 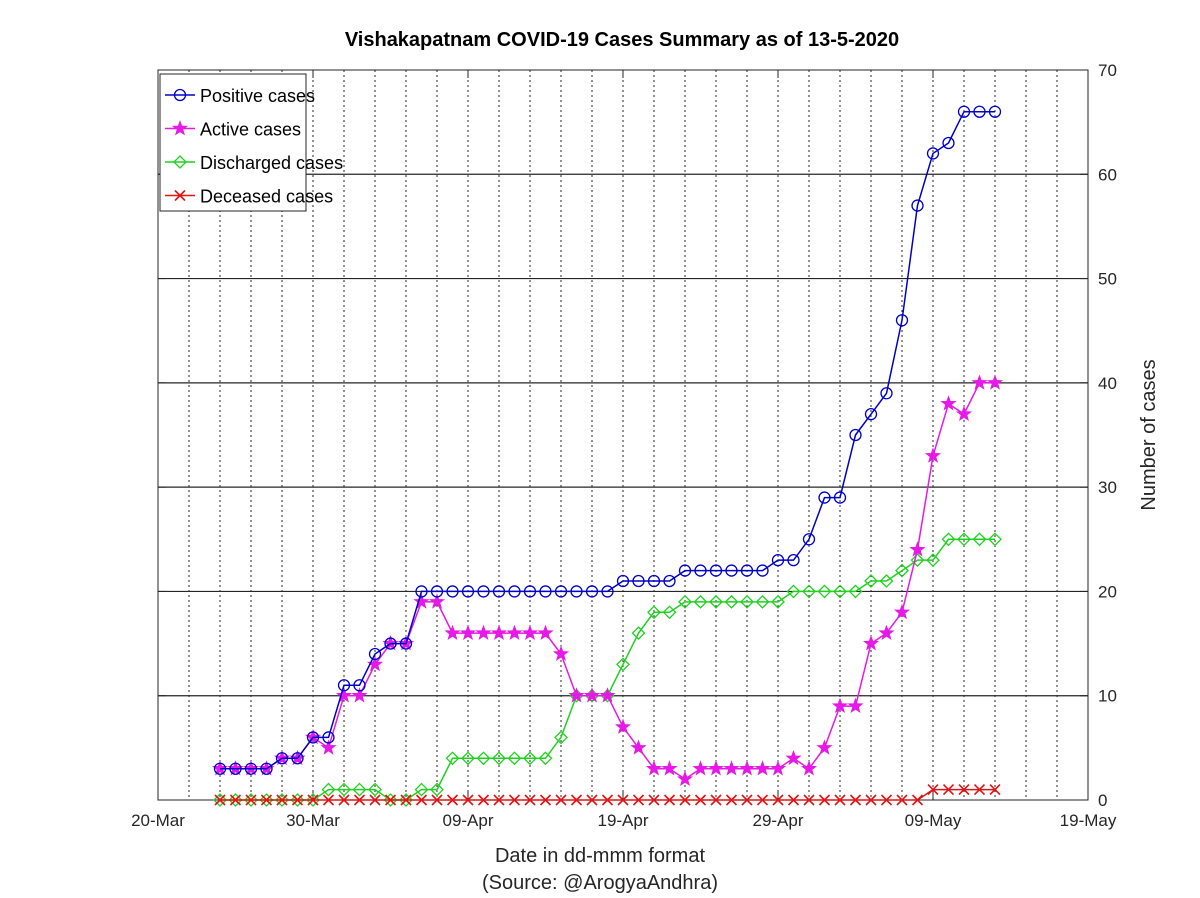 What do you see at coordinates (271, 163) in the screenshot?
I see `legend-label: Discharged cases` at bounding box center [271, 163].